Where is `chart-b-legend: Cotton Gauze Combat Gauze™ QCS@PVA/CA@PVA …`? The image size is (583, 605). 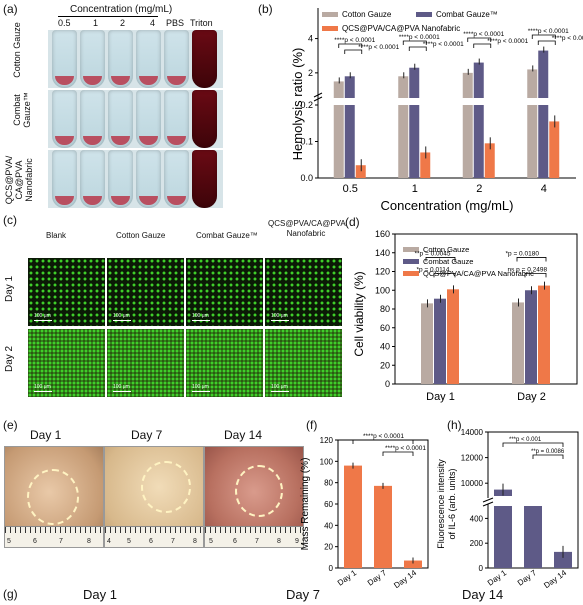
chart-b-legend: Cotton Gauze Combat Gauze™ QCS@PVA/CA@PVA … is located at coordinates (410, 21).